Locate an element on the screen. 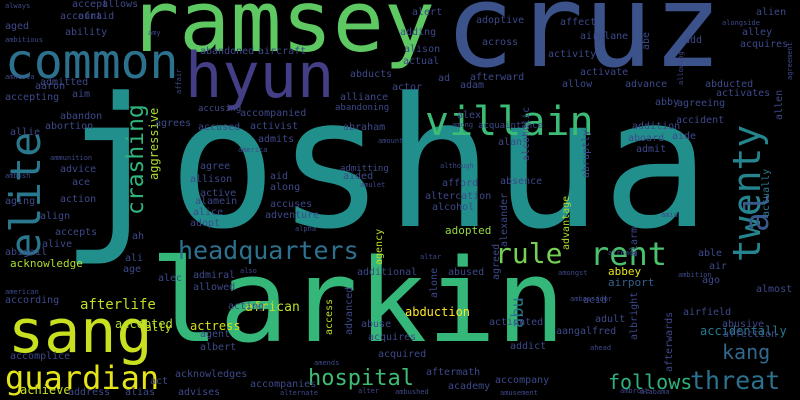  word-acknowledges: acknowledges is located at coordinates (211, 374).